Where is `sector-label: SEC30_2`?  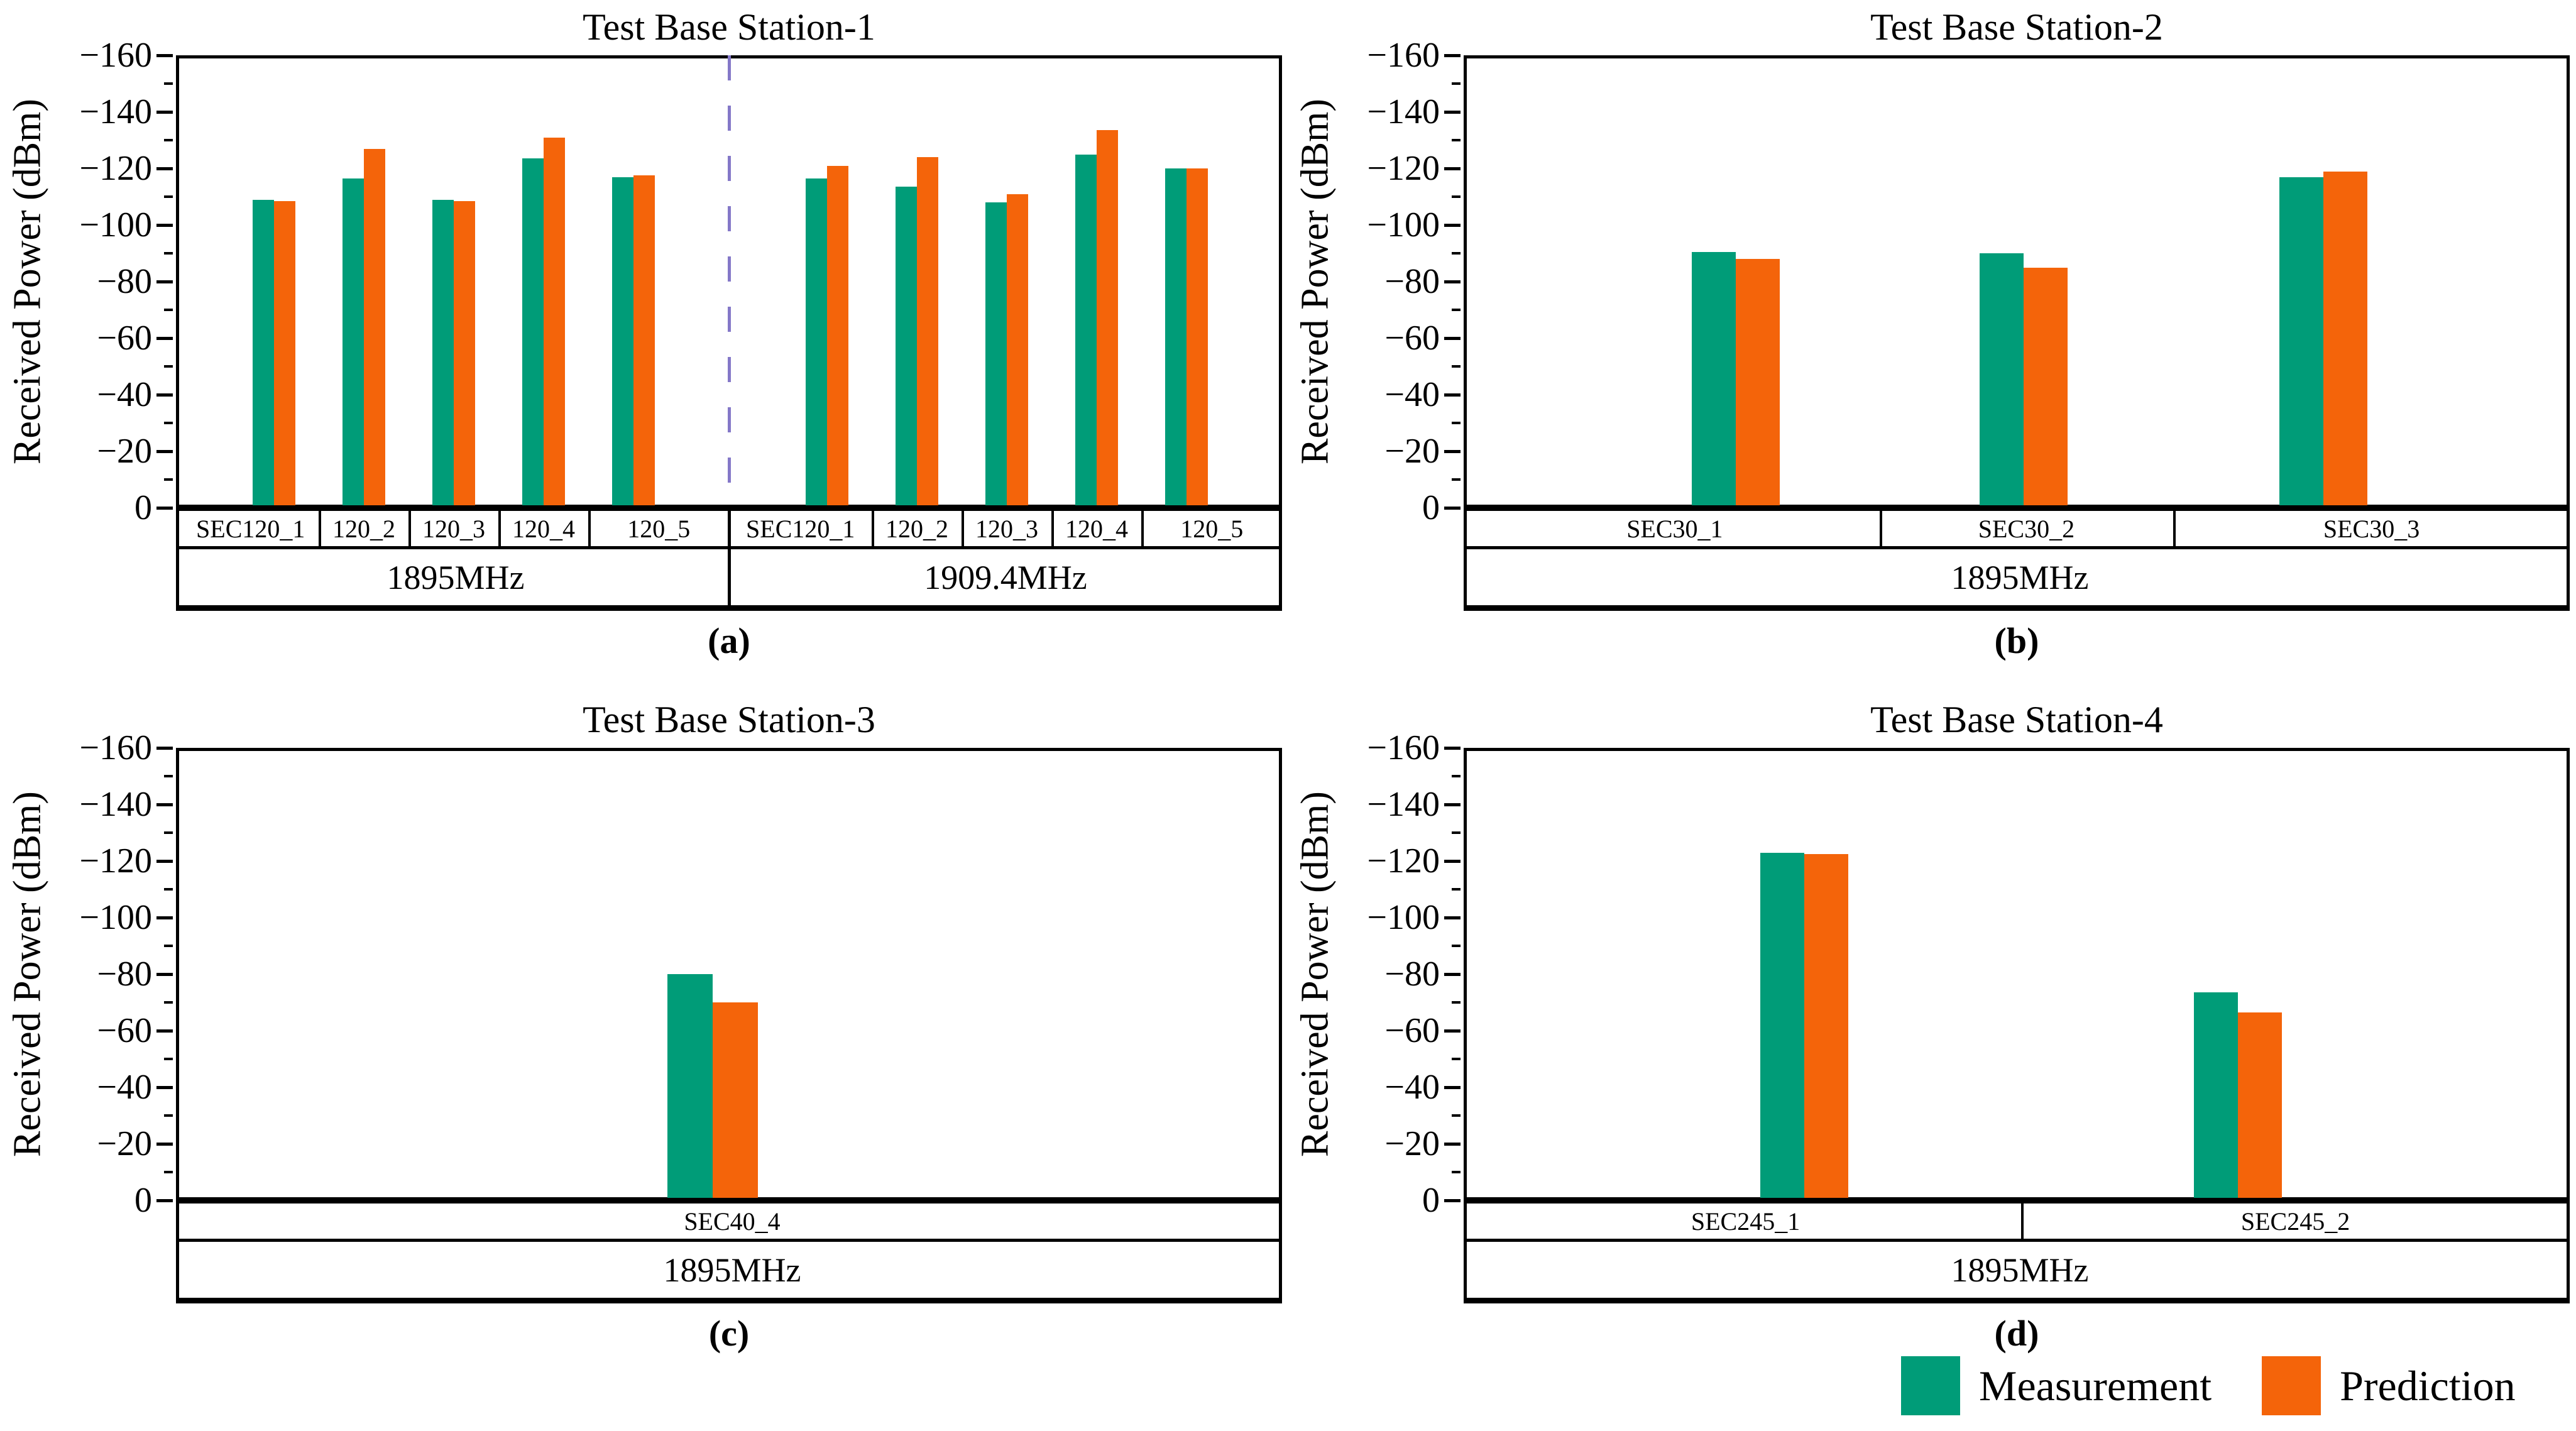 sector-label: SEC30_2 is located at coordinates (2026, 529).